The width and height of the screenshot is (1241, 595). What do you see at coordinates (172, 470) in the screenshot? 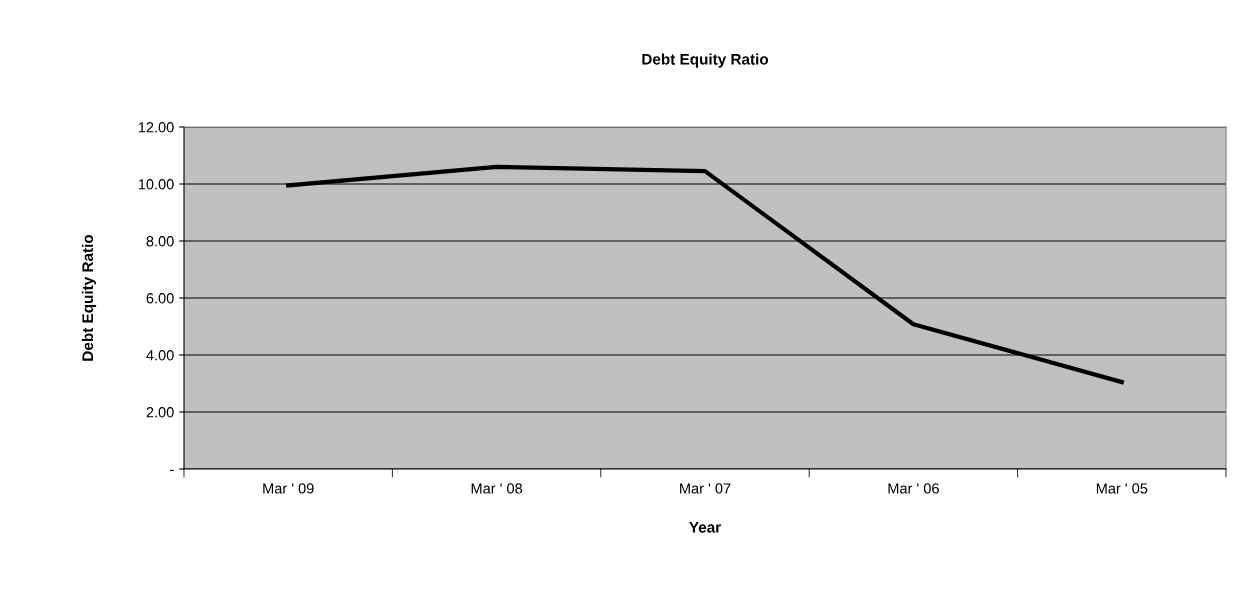
I see `y-tick-label: -` at bounding box center [172, 470].